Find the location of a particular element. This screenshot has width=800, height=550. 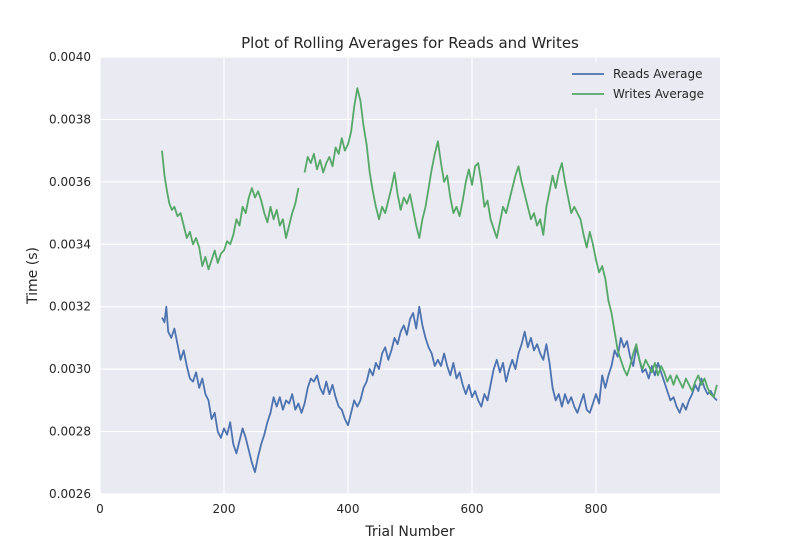

x-tick-label: 0 is located at coordinates (100, 509).